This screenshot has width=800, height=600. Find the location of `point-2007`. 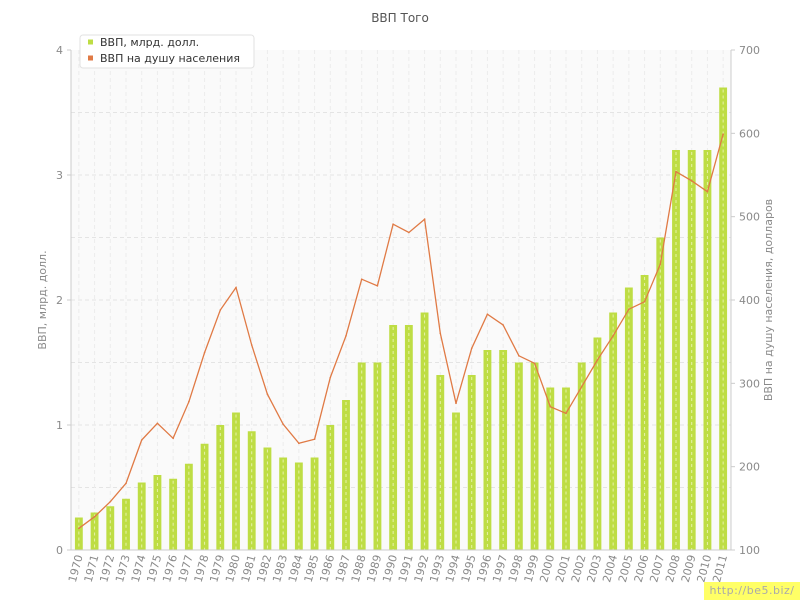

point-2007 is located at coordinates (660, 264).